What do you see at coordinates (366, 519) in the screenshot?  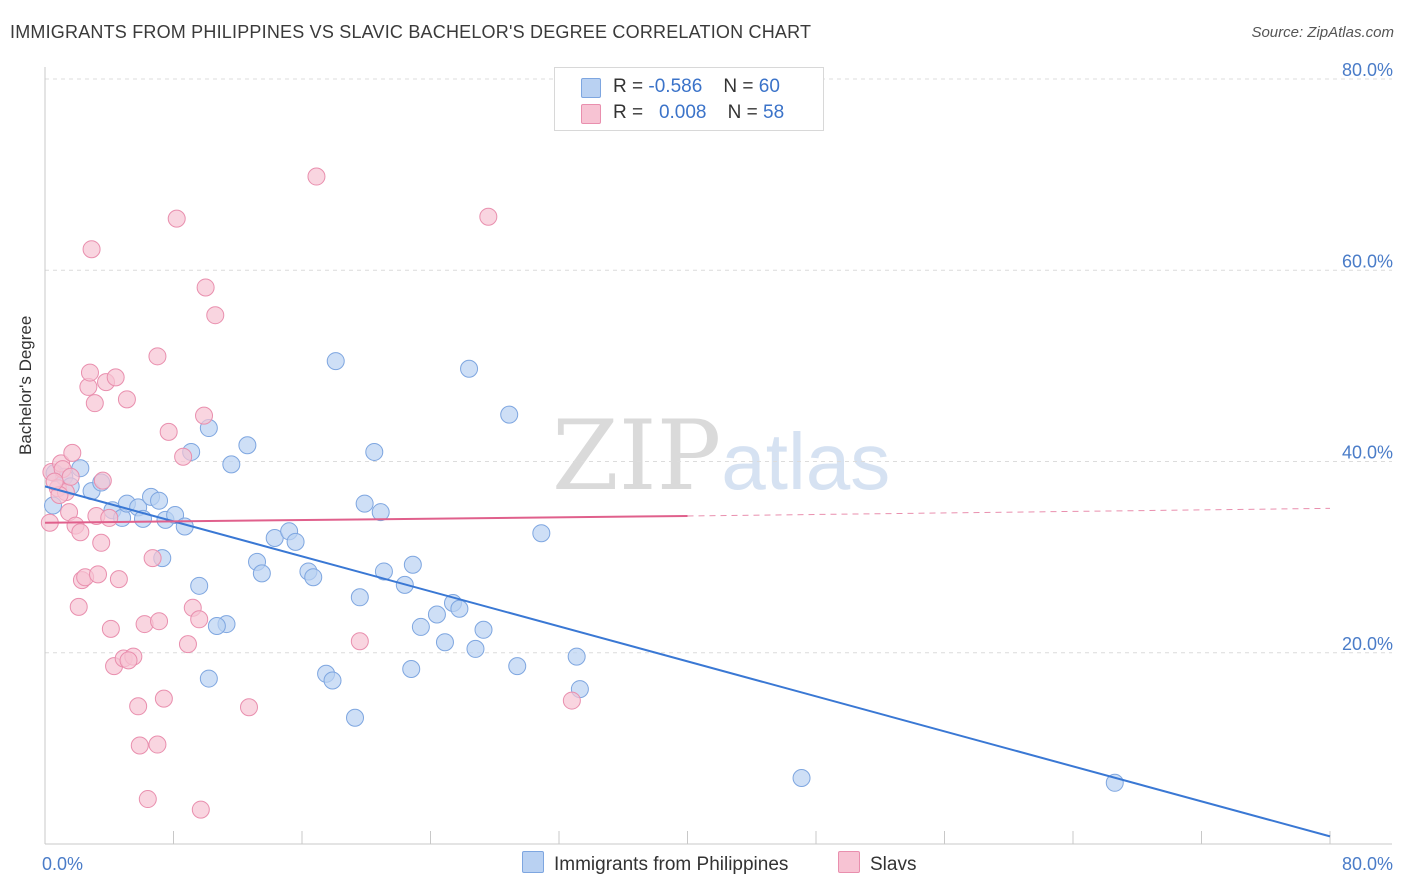 I see `trend-line-slavs` at bounding box center [366, 519].